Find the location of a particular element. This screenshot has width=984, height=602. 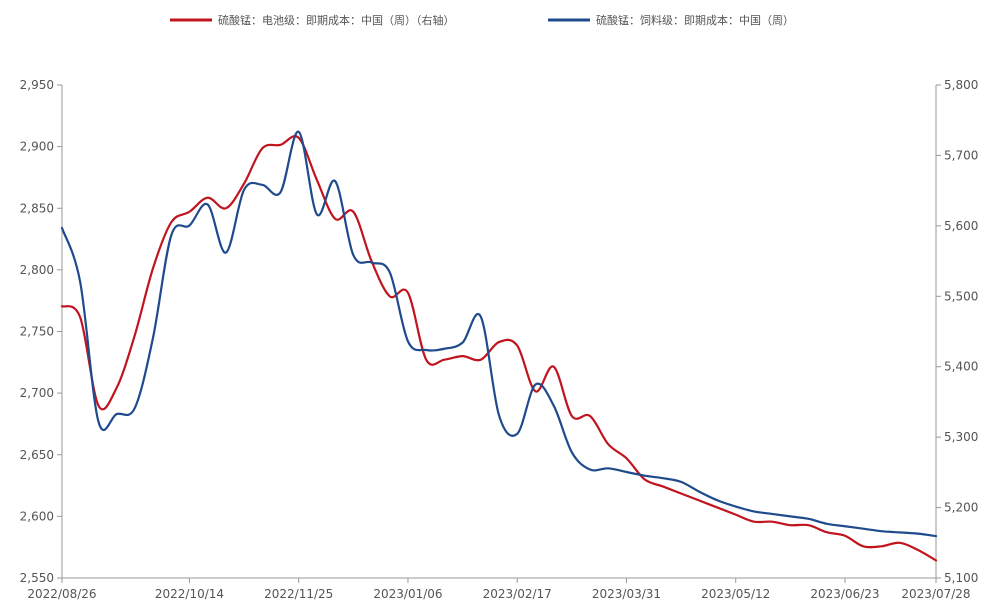

x-tick-label: 2023/05/12 is located at coordinates (735, 594).